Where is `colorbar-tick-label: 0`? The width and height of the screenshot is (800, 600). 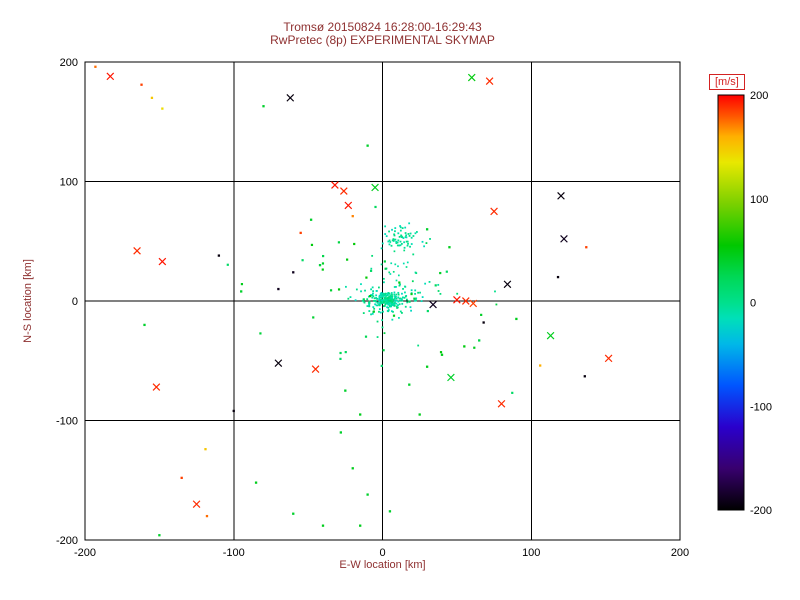 colorbar-tick-label: 0 is located at coordinates (753, 304).